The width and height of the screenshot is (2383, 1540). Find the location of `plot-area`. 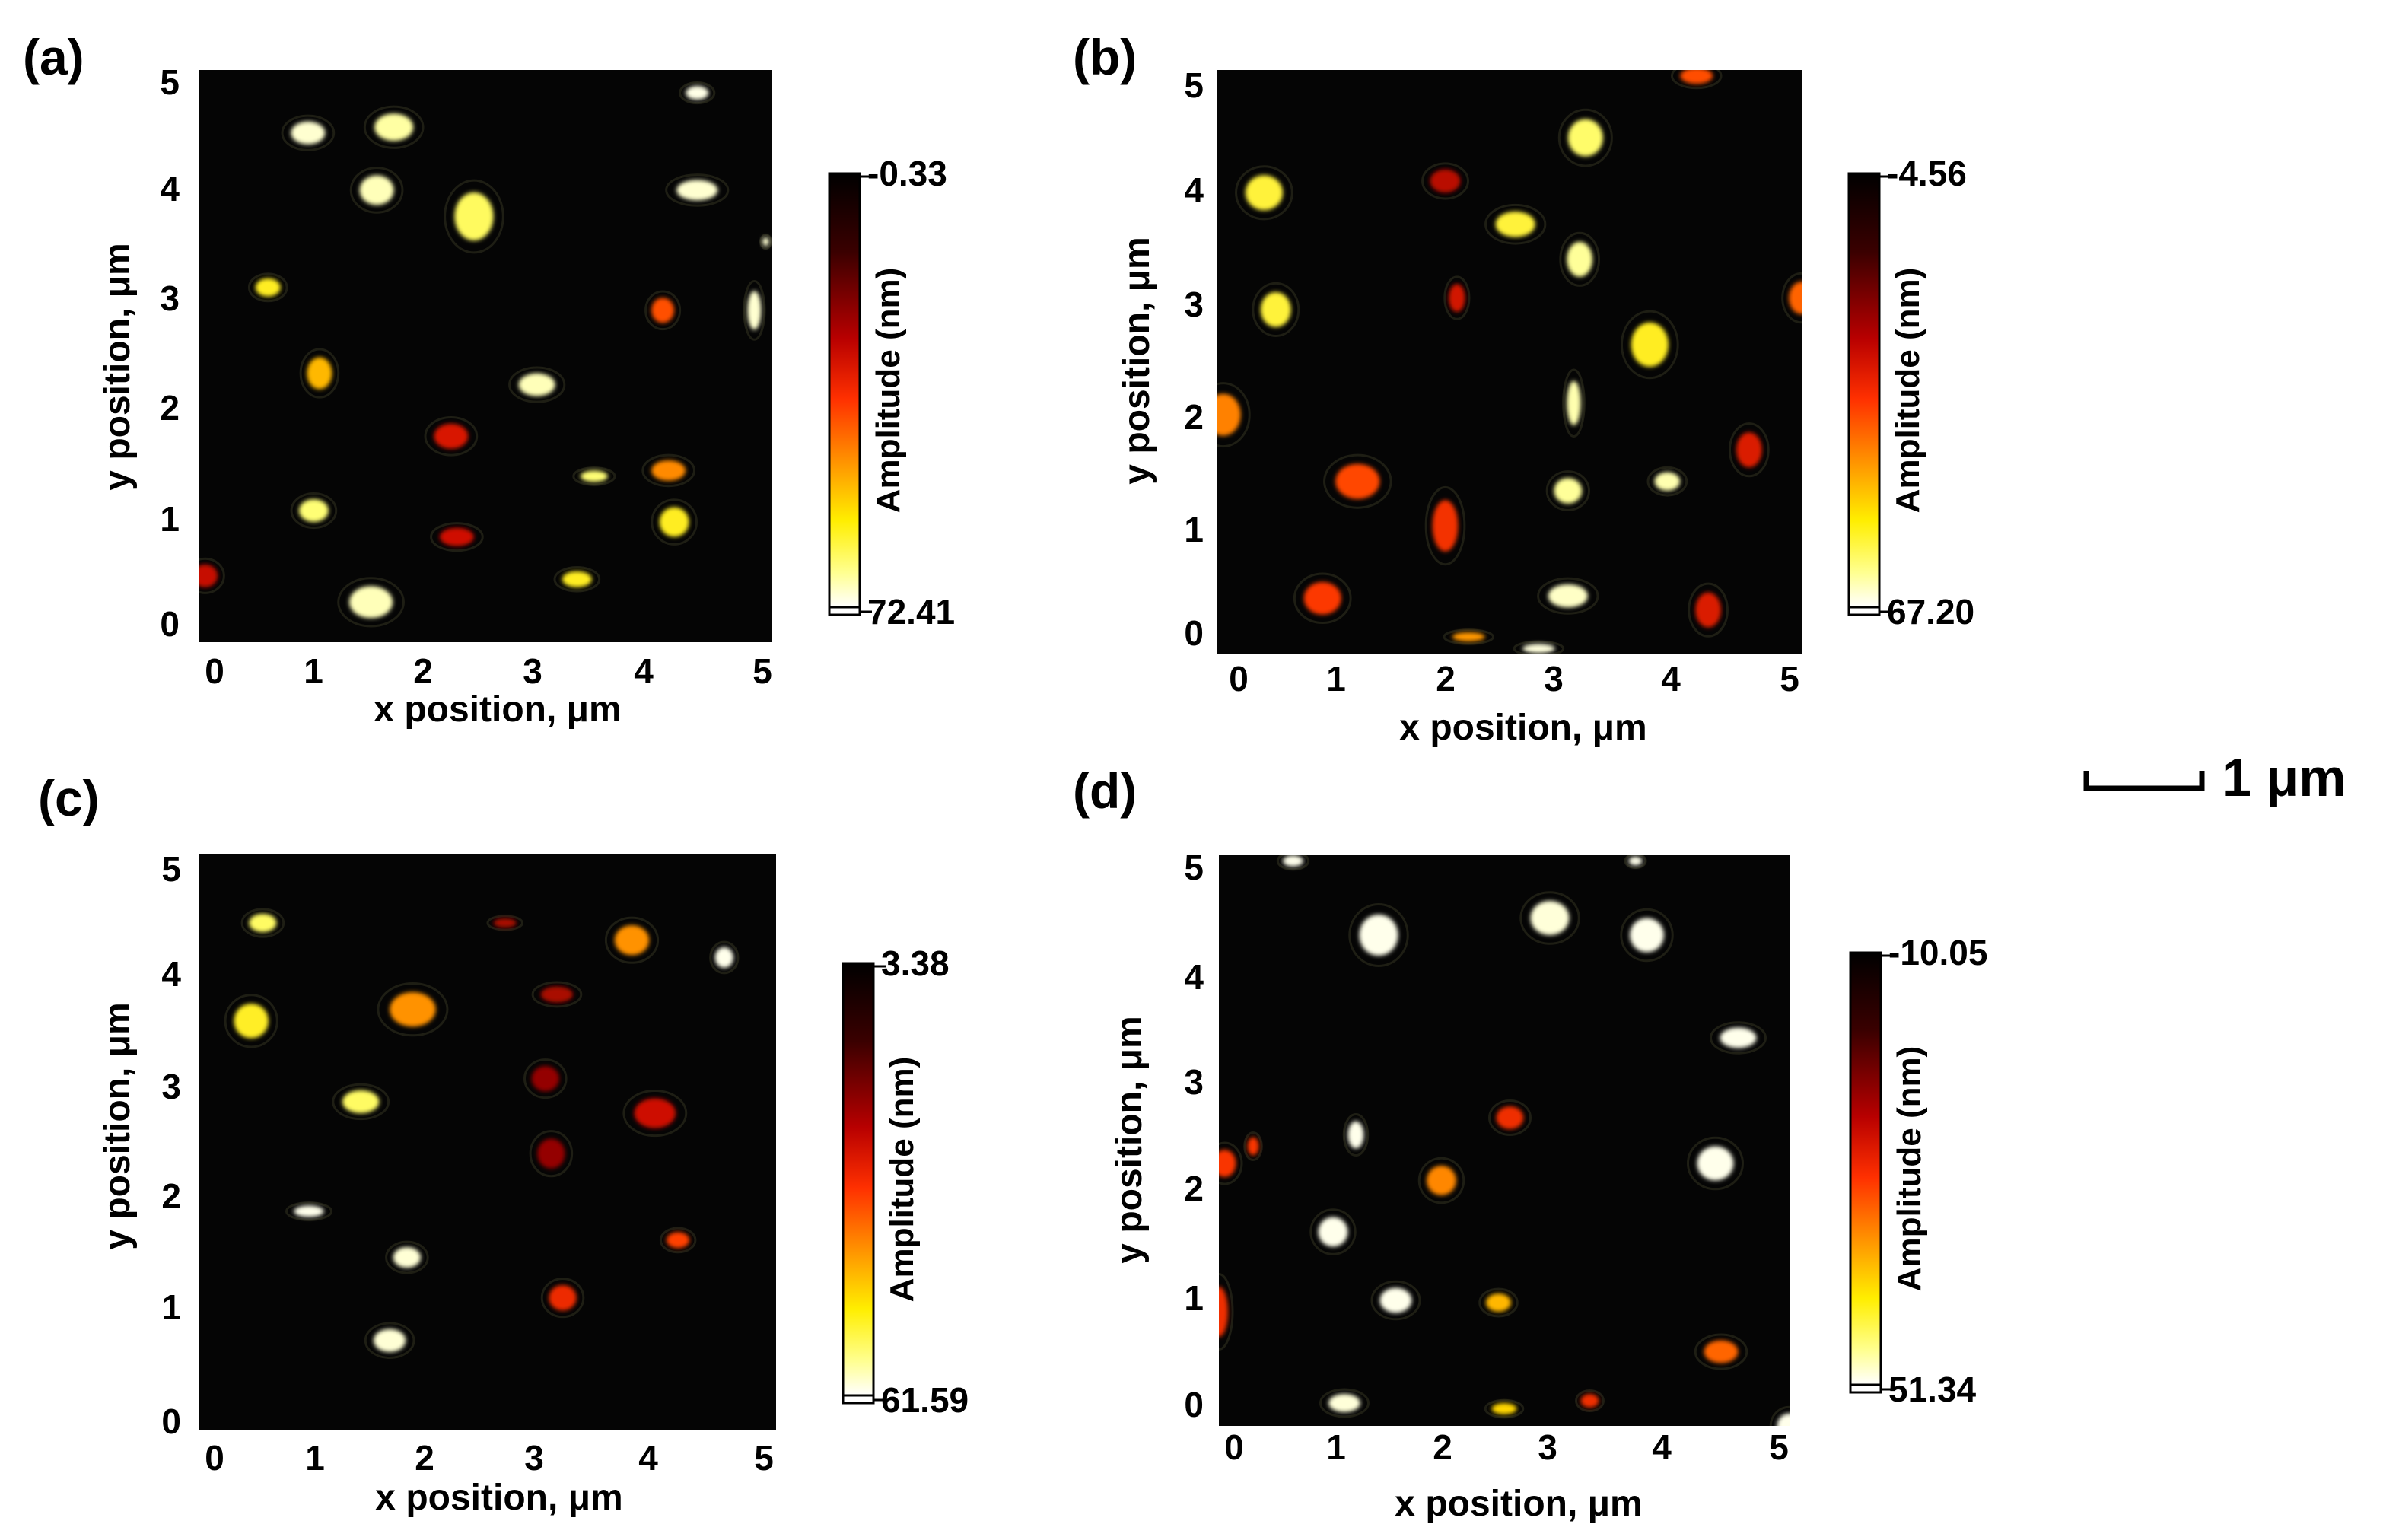

plot-area is located at coordinates (488, 1142).